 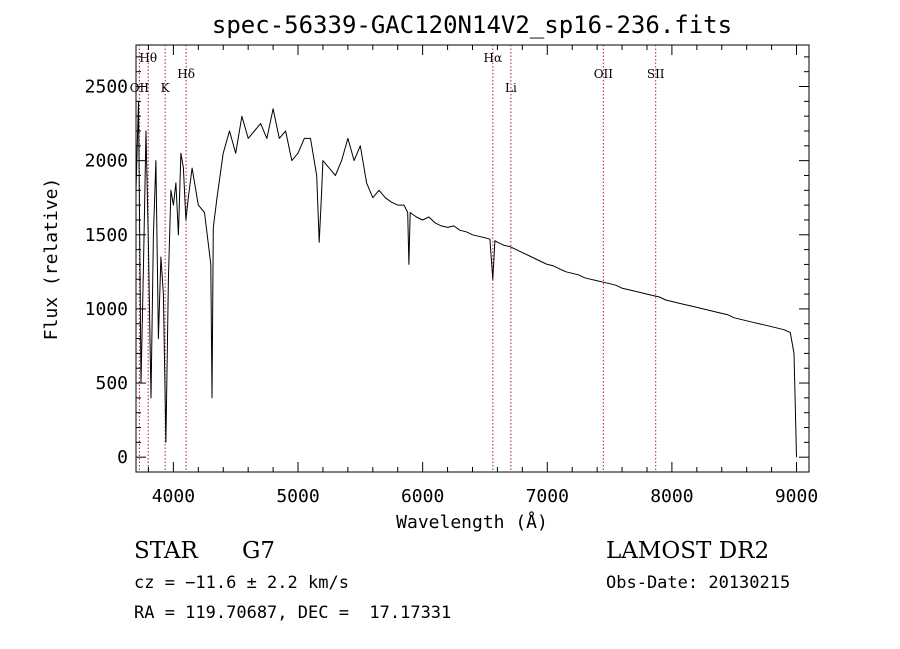 I want to click on spectral-line-label: Li, so click(x=511, y=88).